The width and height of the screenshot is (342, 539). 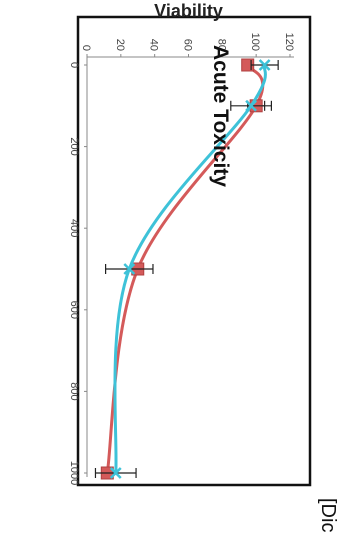 I want to click on y-tick-label: 60, so click(x=188, y=45).